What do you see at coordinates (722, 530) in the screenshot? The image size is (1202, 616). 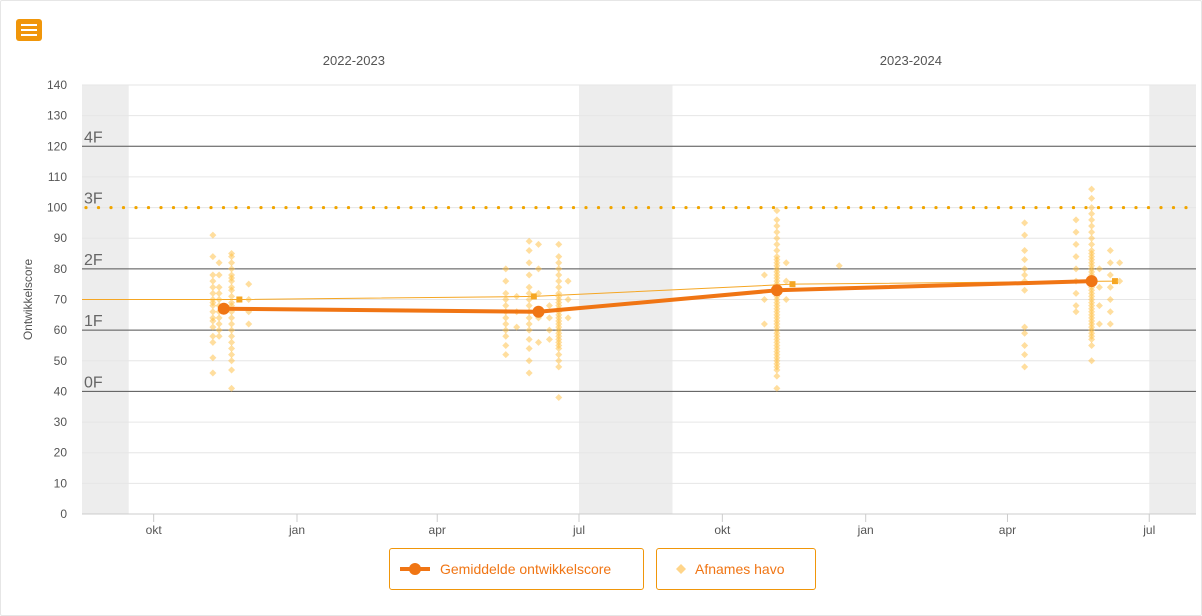 I see `x-tick-label: okt` at bounding box center [722, 530].